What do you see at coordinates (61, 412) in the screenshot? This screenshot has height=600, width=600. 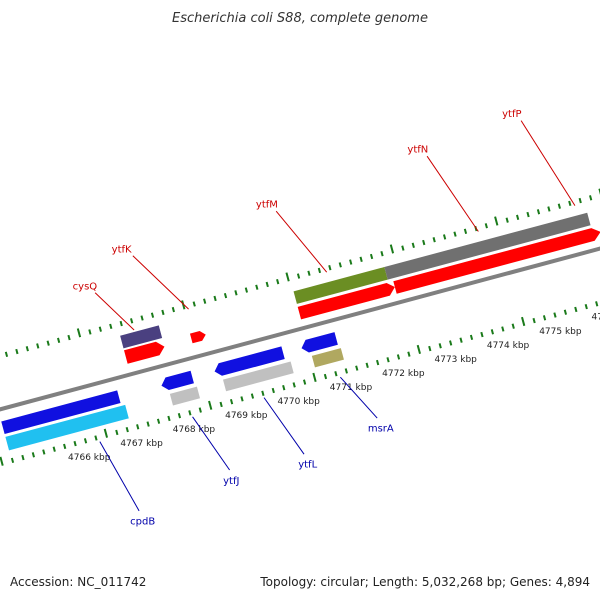 I see `gene-arrow-cpdB-blue` at bounding box center [61, 412].